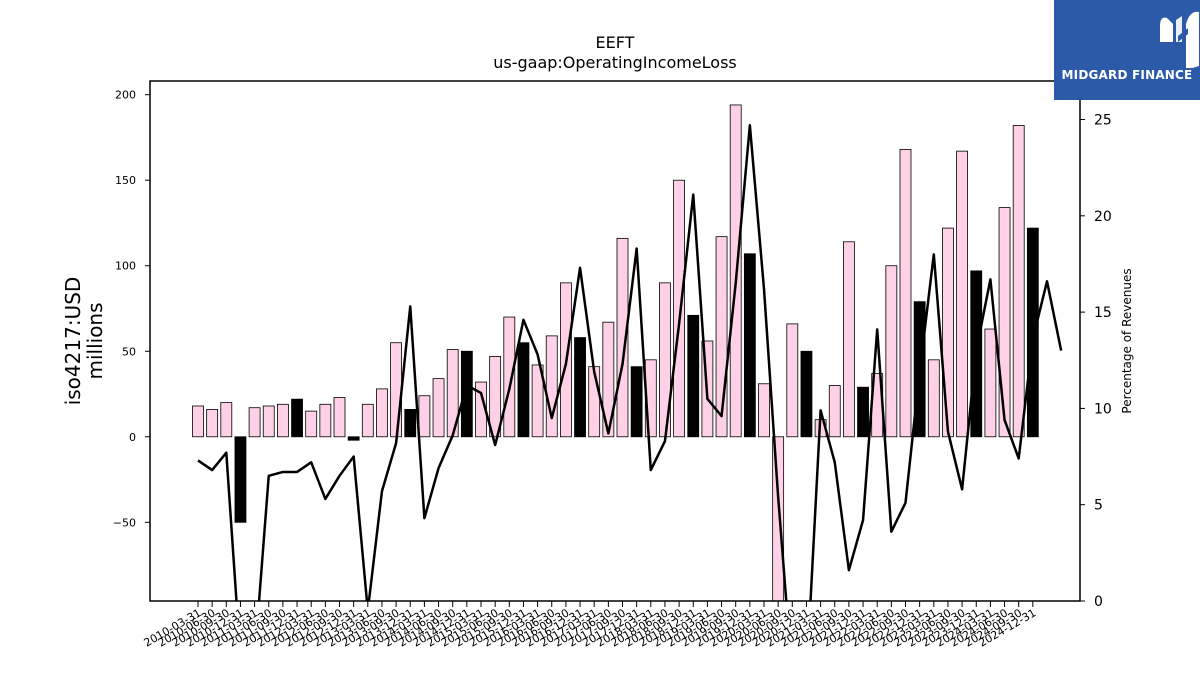 This screenshot has width=1200, height=675. I want to click on midgard-logo-mark-icon, so click(1179, 39).